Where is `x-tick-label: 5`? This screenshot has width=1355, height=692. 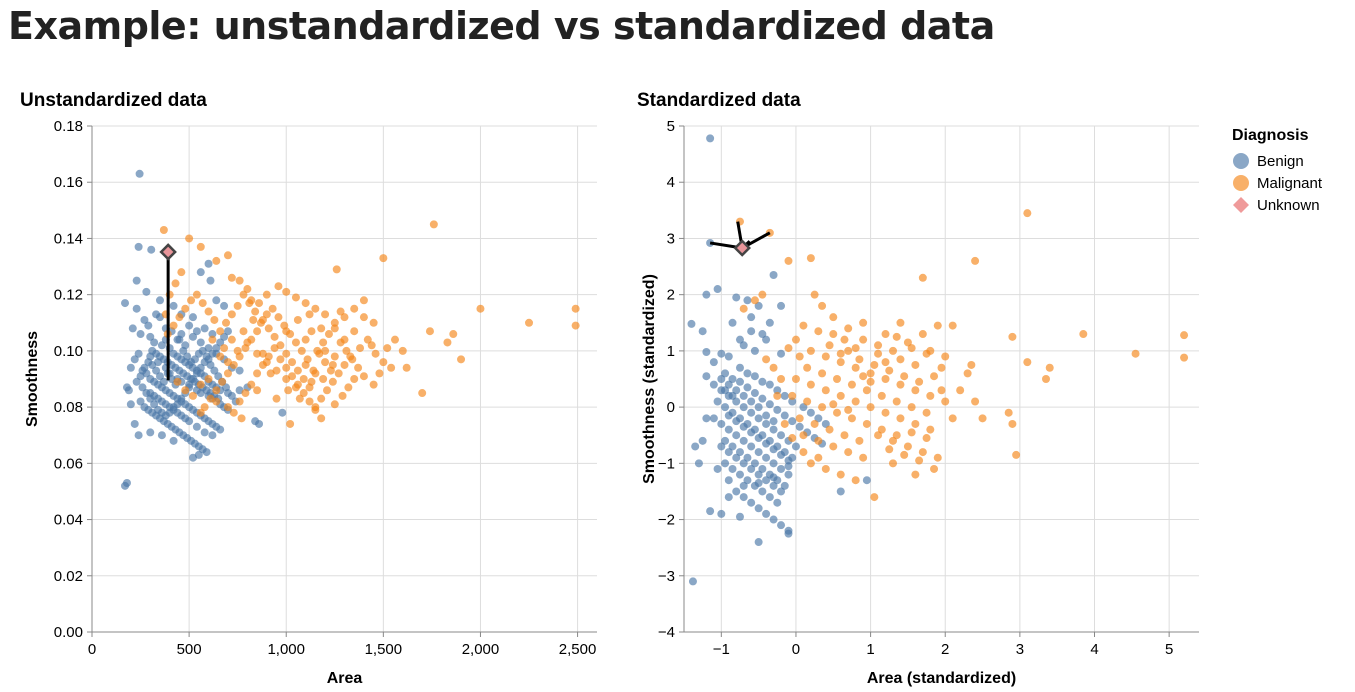
x-tick-label: 5 is located at coordinates (1169, 649).